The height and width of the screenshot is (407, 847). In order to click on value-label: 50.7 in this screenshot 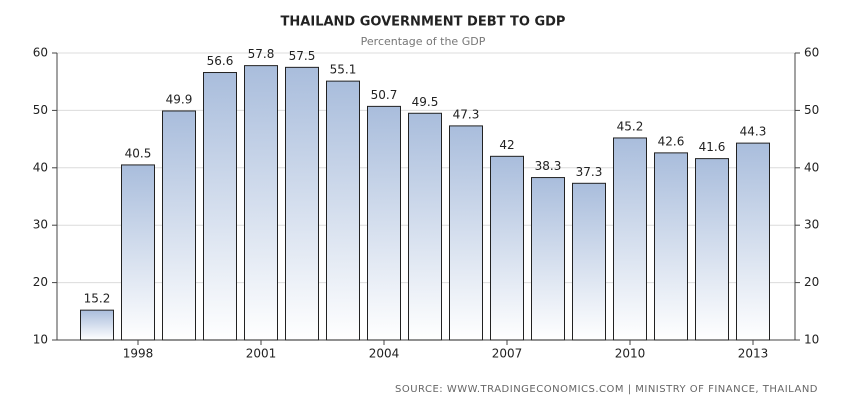, I will do `click(384, 95)`.